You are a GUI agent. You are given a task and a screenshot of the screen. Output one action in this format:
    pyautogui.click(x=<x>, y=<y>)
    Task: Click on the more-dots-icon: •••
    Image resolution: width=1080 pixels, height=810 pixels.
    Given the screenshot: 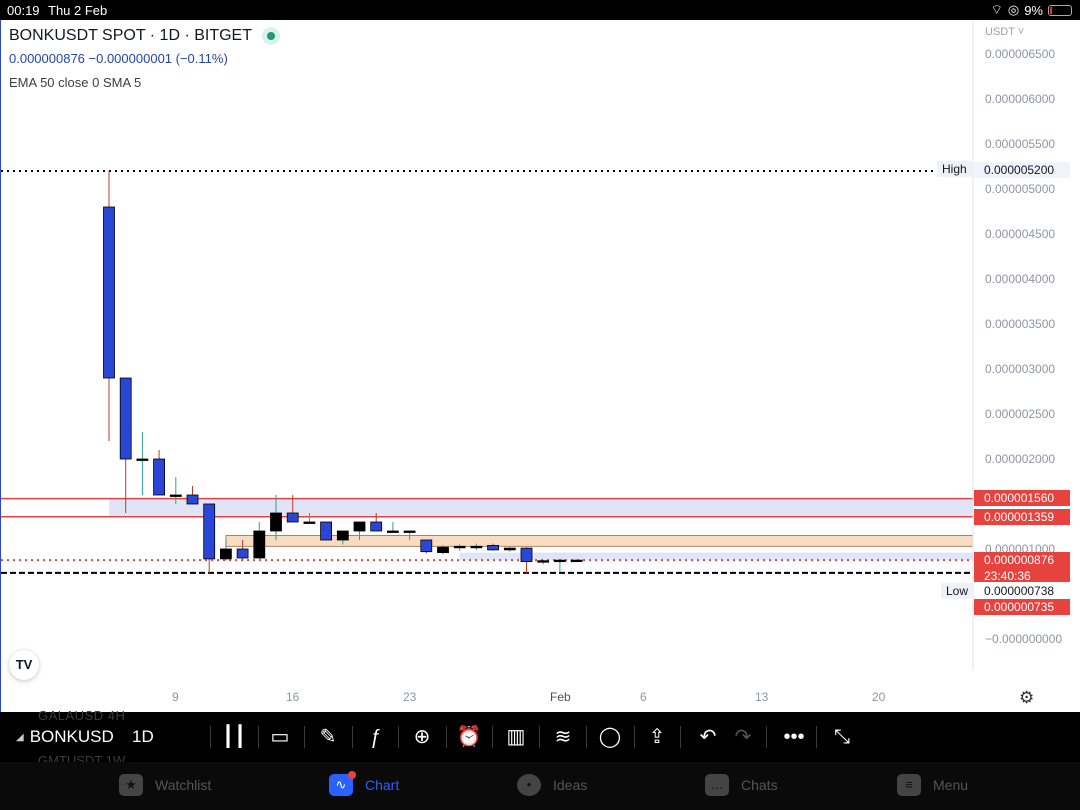 What is the action you would take?
    pyautogui.click(x=794, y=737)
    